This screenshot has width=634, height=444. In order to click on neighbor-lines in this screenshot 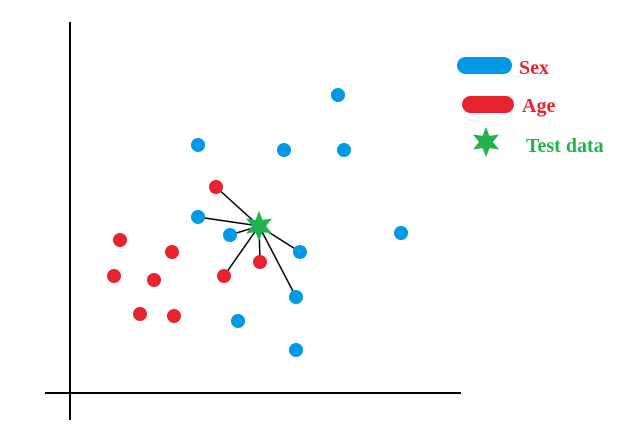, I will do `click(249, 242)`.